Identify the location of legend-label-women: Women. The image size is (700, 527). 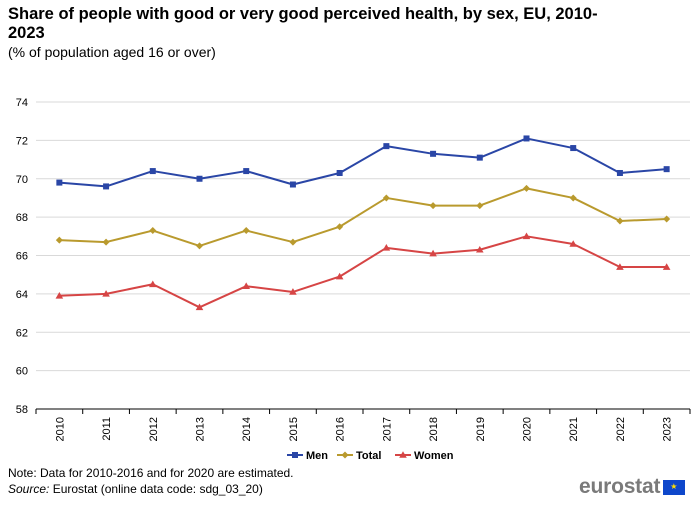
(434, 456).